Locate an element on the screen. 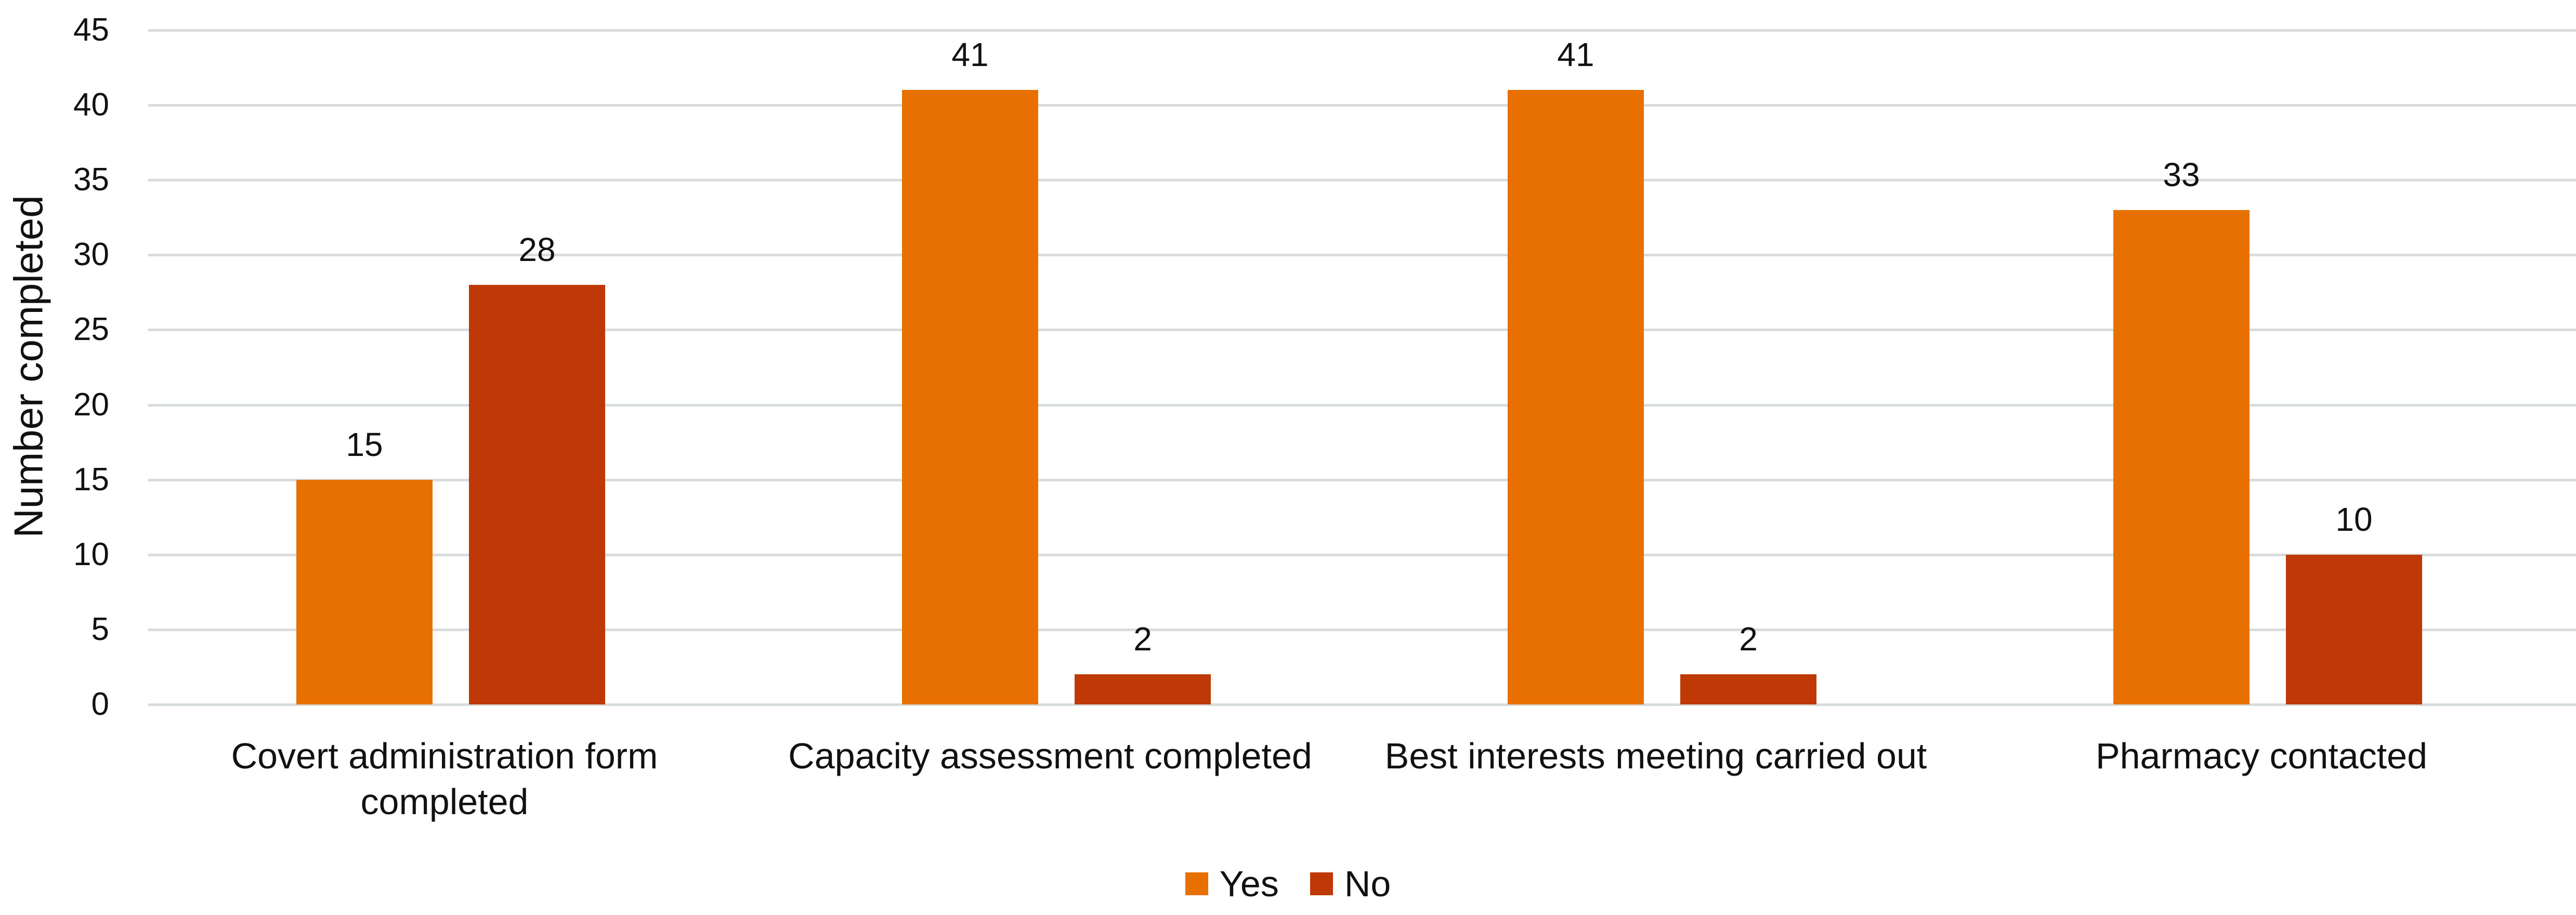 This screenshot has width=2576, height=915. y-tick-label: 15 is located at coordinates (91, 479).